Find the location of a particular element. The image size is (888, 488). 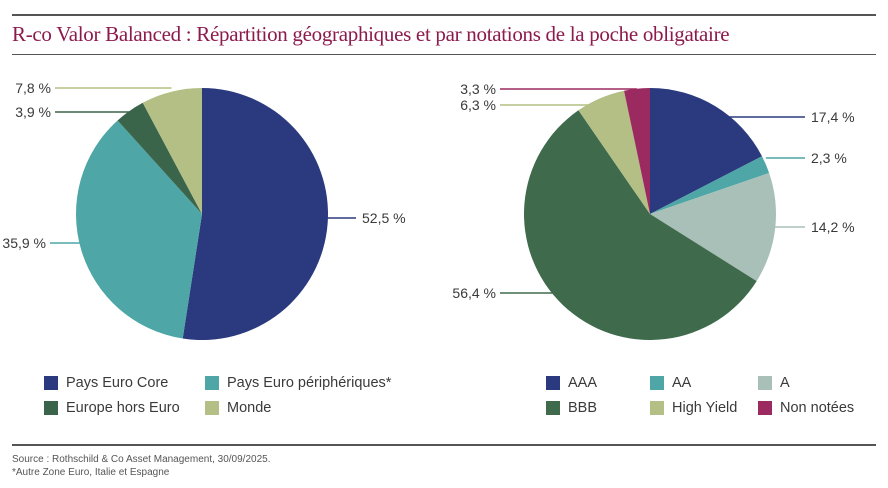

geographic-label-europe-hors-euro: 3,9 % is located at coordinates (33, 112).